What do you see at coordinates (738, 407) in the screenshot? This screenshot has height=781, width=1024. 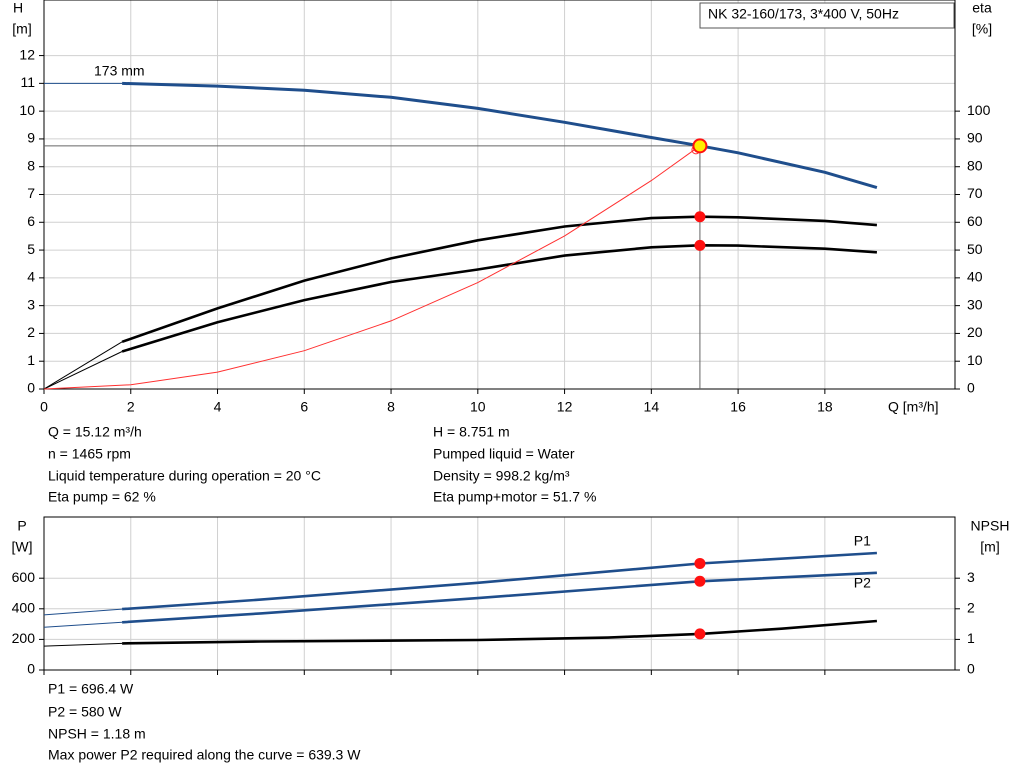 I see `x-tick-label: 16` at bounding box center [738, 407].